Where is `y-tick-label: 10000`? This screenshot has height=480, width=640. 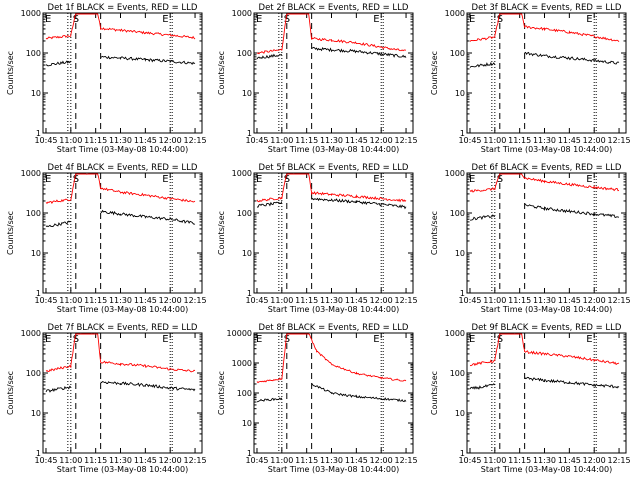 y-tick-label: 10000 is located at coordinates (239, 333).